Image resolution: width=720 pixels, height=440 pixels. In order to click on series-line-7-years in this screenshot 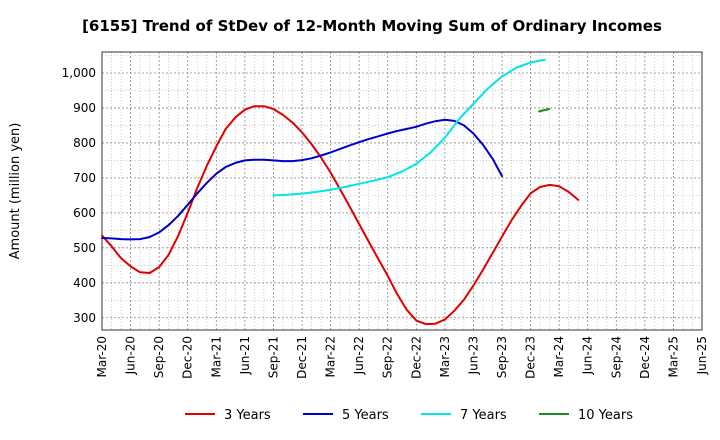, I will do `click(409, 127)`.